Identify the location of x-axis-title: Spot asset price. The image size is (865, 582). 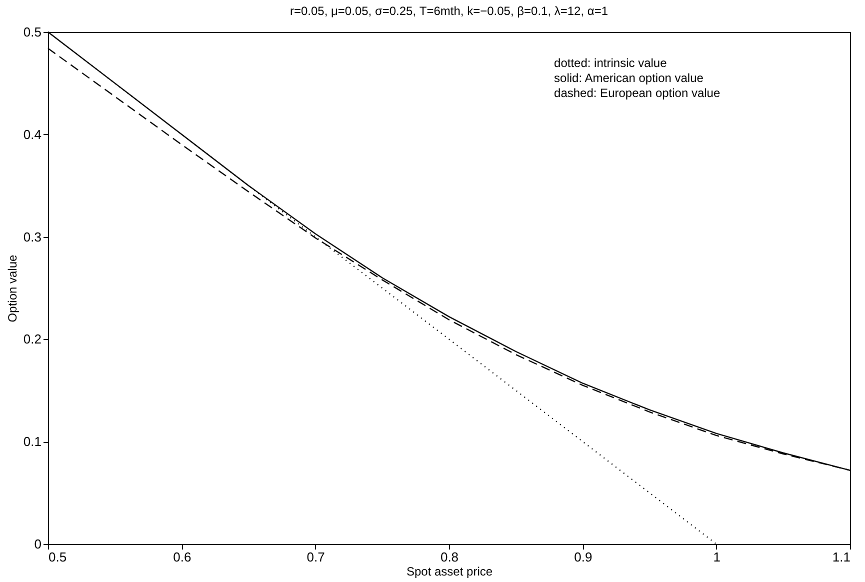
(449, 571).